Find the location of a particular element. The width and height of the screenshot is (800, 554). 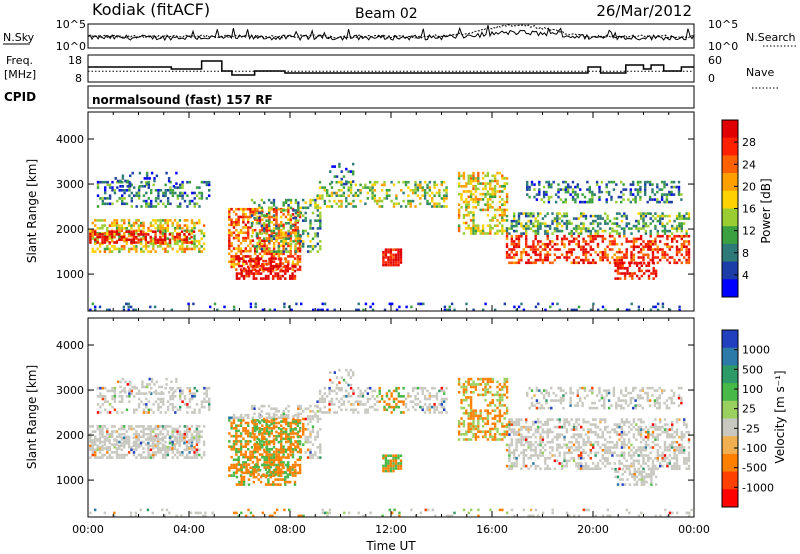

cell-power-2082 is located at coordinates (574, 241).